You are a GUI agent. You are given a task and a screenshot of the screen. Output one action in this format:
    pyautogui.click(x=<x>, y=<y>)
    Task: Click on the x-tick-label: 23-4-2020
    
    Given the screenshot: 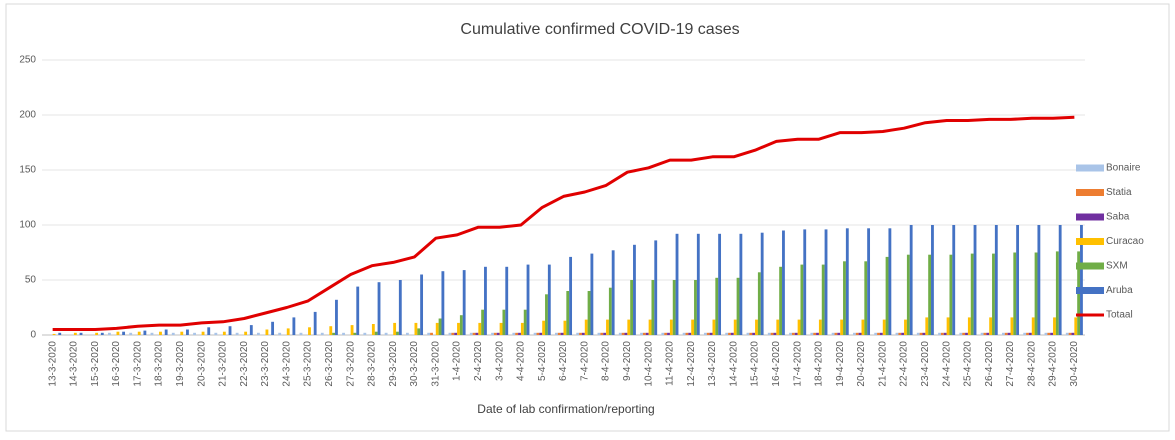 What is the action you would take?
    pyautogui.click(x=925, y=364)
    